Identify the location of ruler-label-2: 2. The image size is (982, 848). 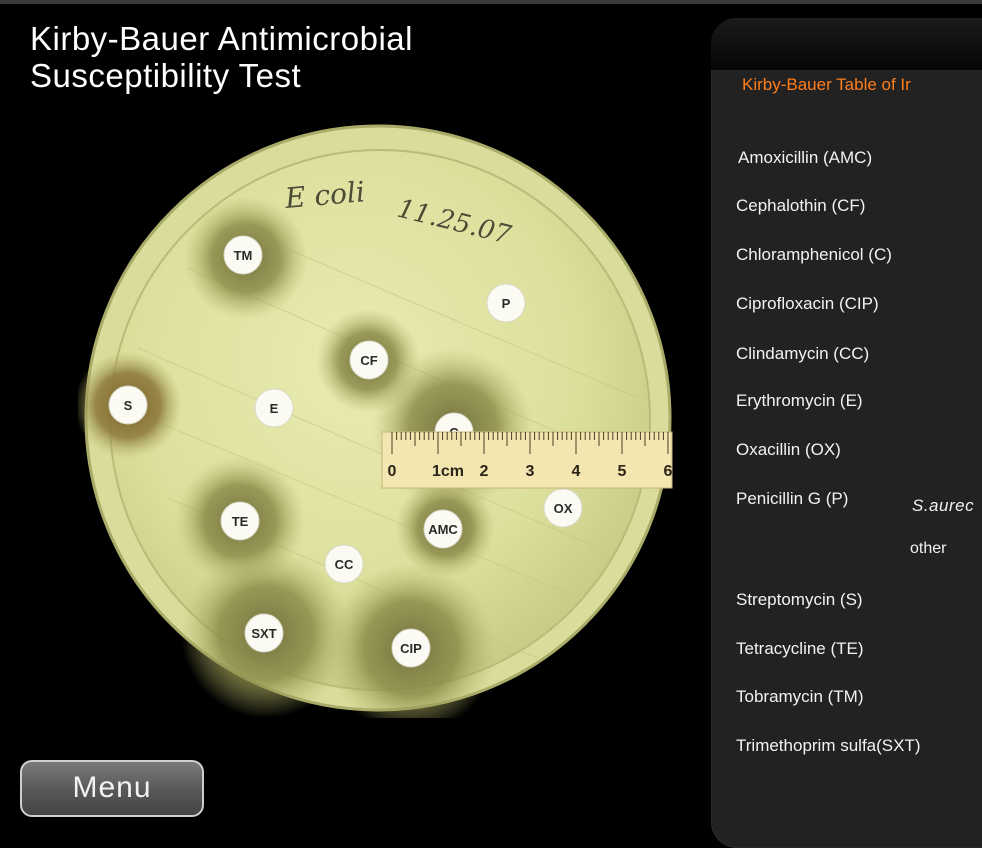
(484, 471).